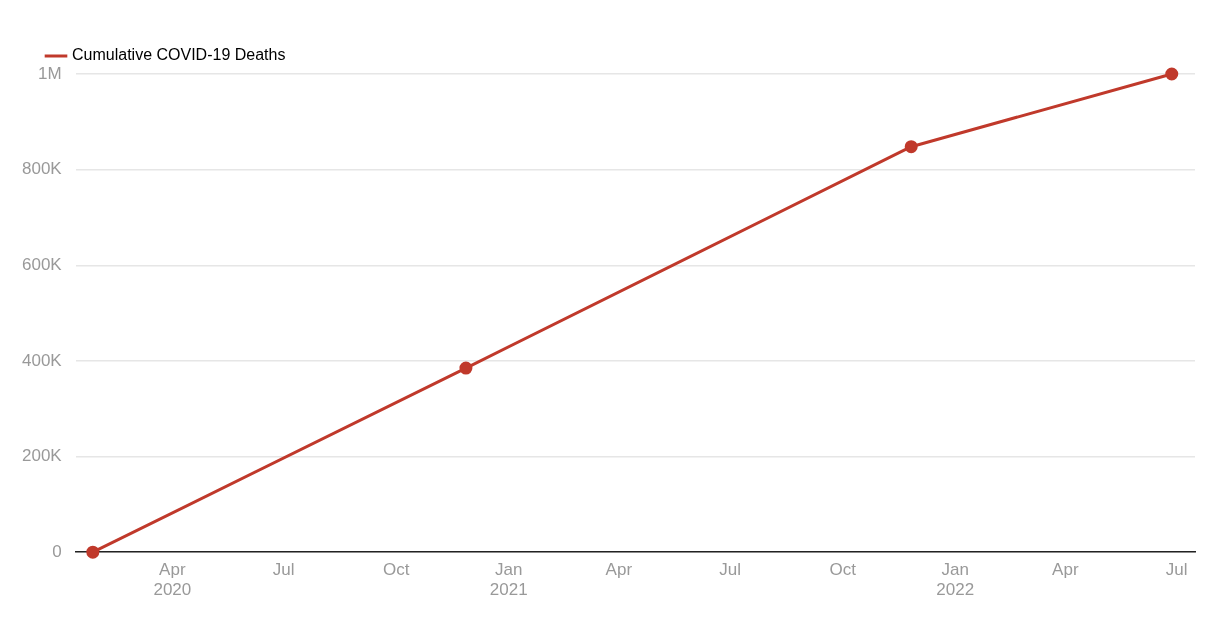 This screenshot has width=1217, height=617. What do you see at coordinates (172, 580) in the screenshot?
I see `x-tick-label: Apr 2020` at bounding box center [172, 580].